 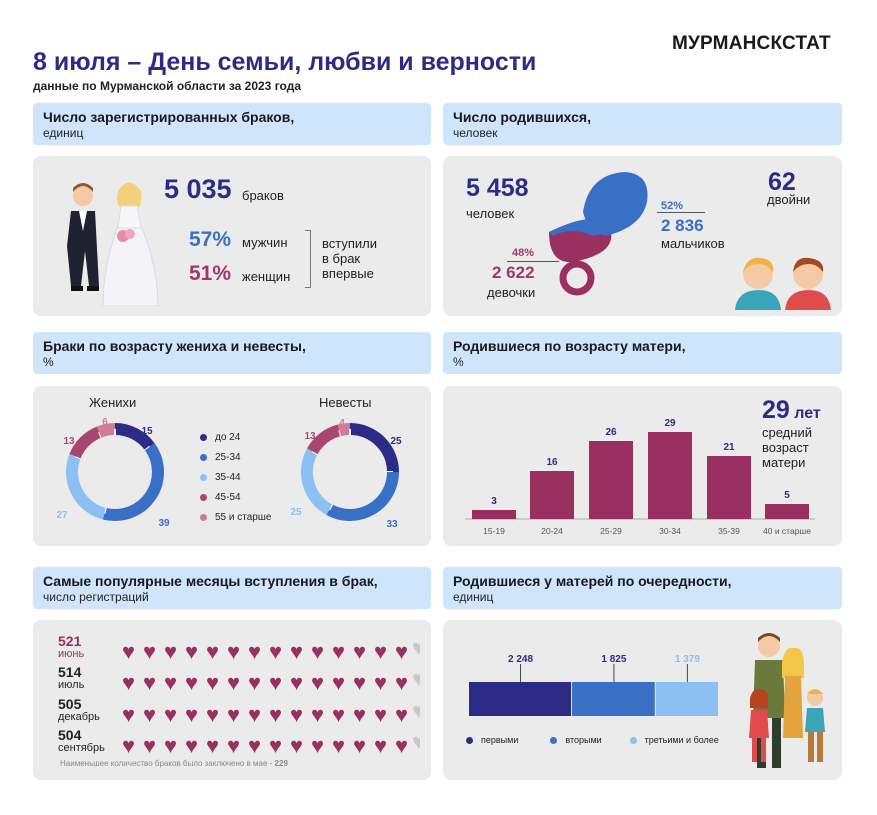 What do you see at coordinates (228, 437) in the screenshot?
I see `legend-label: до 24` at bounding box center [228, 437].